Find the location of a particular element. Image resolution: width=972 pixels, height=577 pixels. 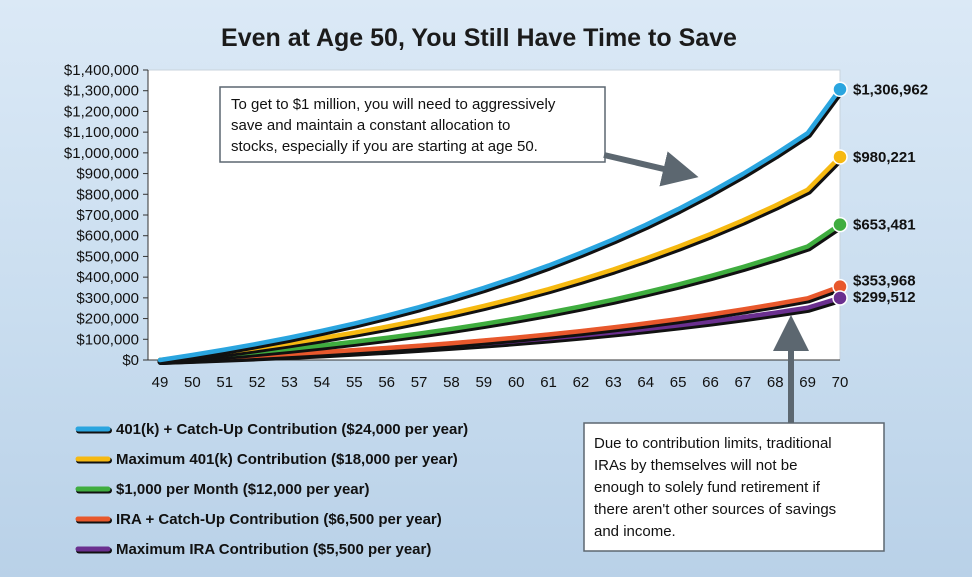

y-tick-label: $600,000 is located at coordinates (107, 236).